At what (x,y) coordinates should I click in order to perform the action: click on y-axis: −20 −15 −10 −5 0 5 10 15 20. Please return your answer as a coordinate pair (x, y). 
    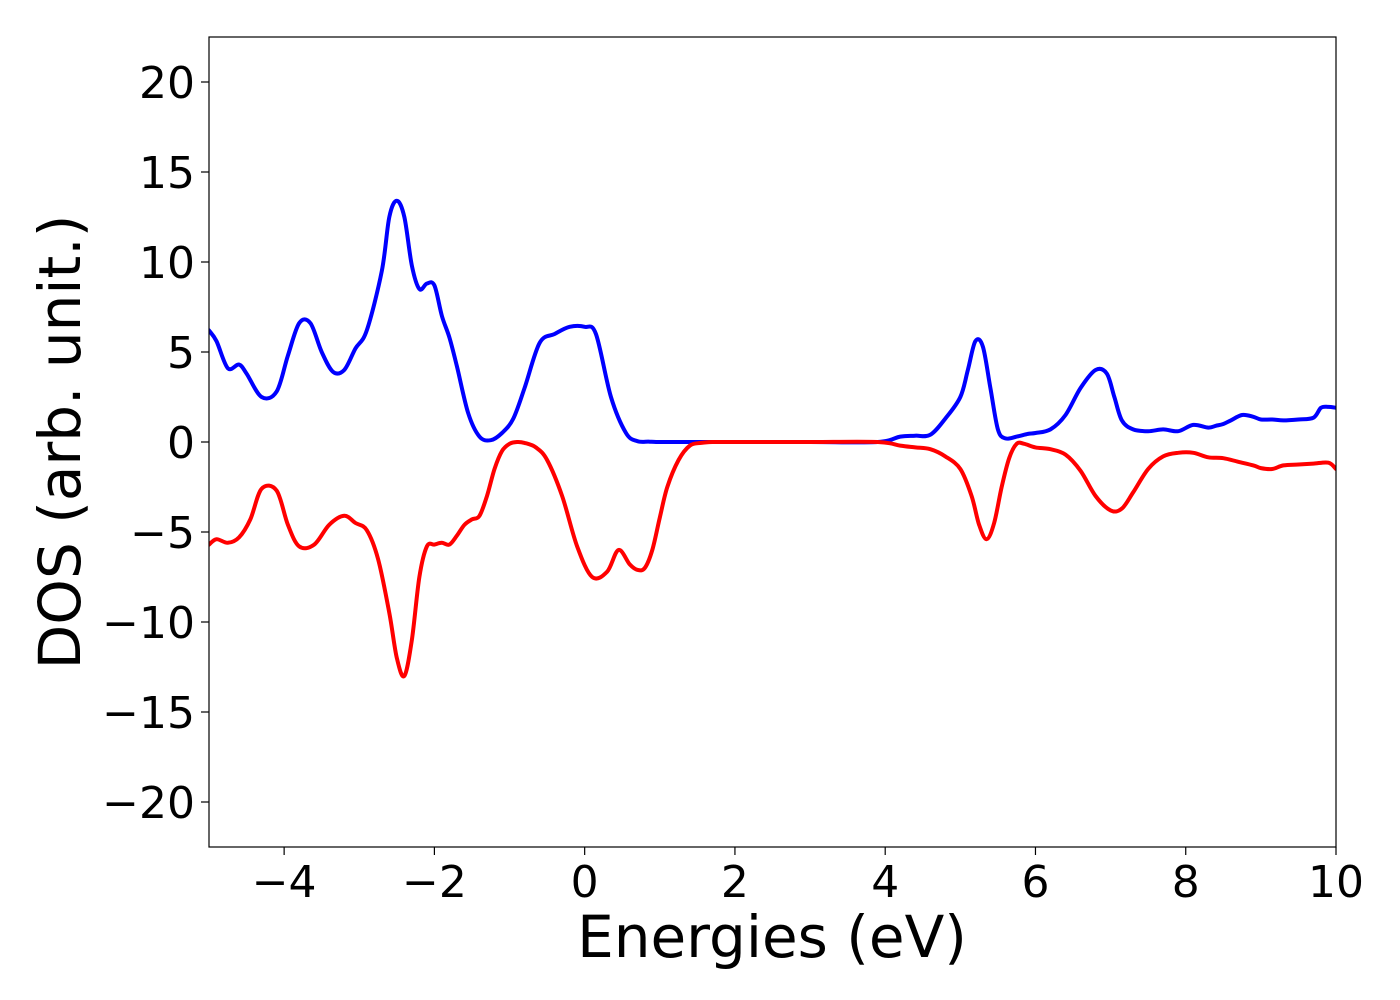
    Looking at the image, I should click on (155, 443).